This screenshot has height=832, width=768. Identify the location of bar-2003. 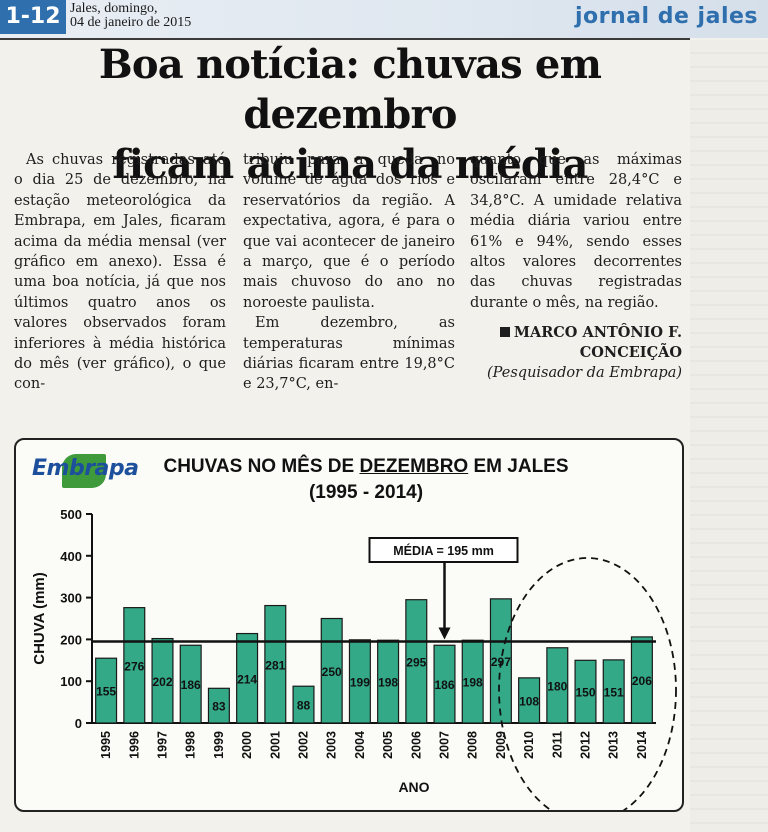
(331, 670).